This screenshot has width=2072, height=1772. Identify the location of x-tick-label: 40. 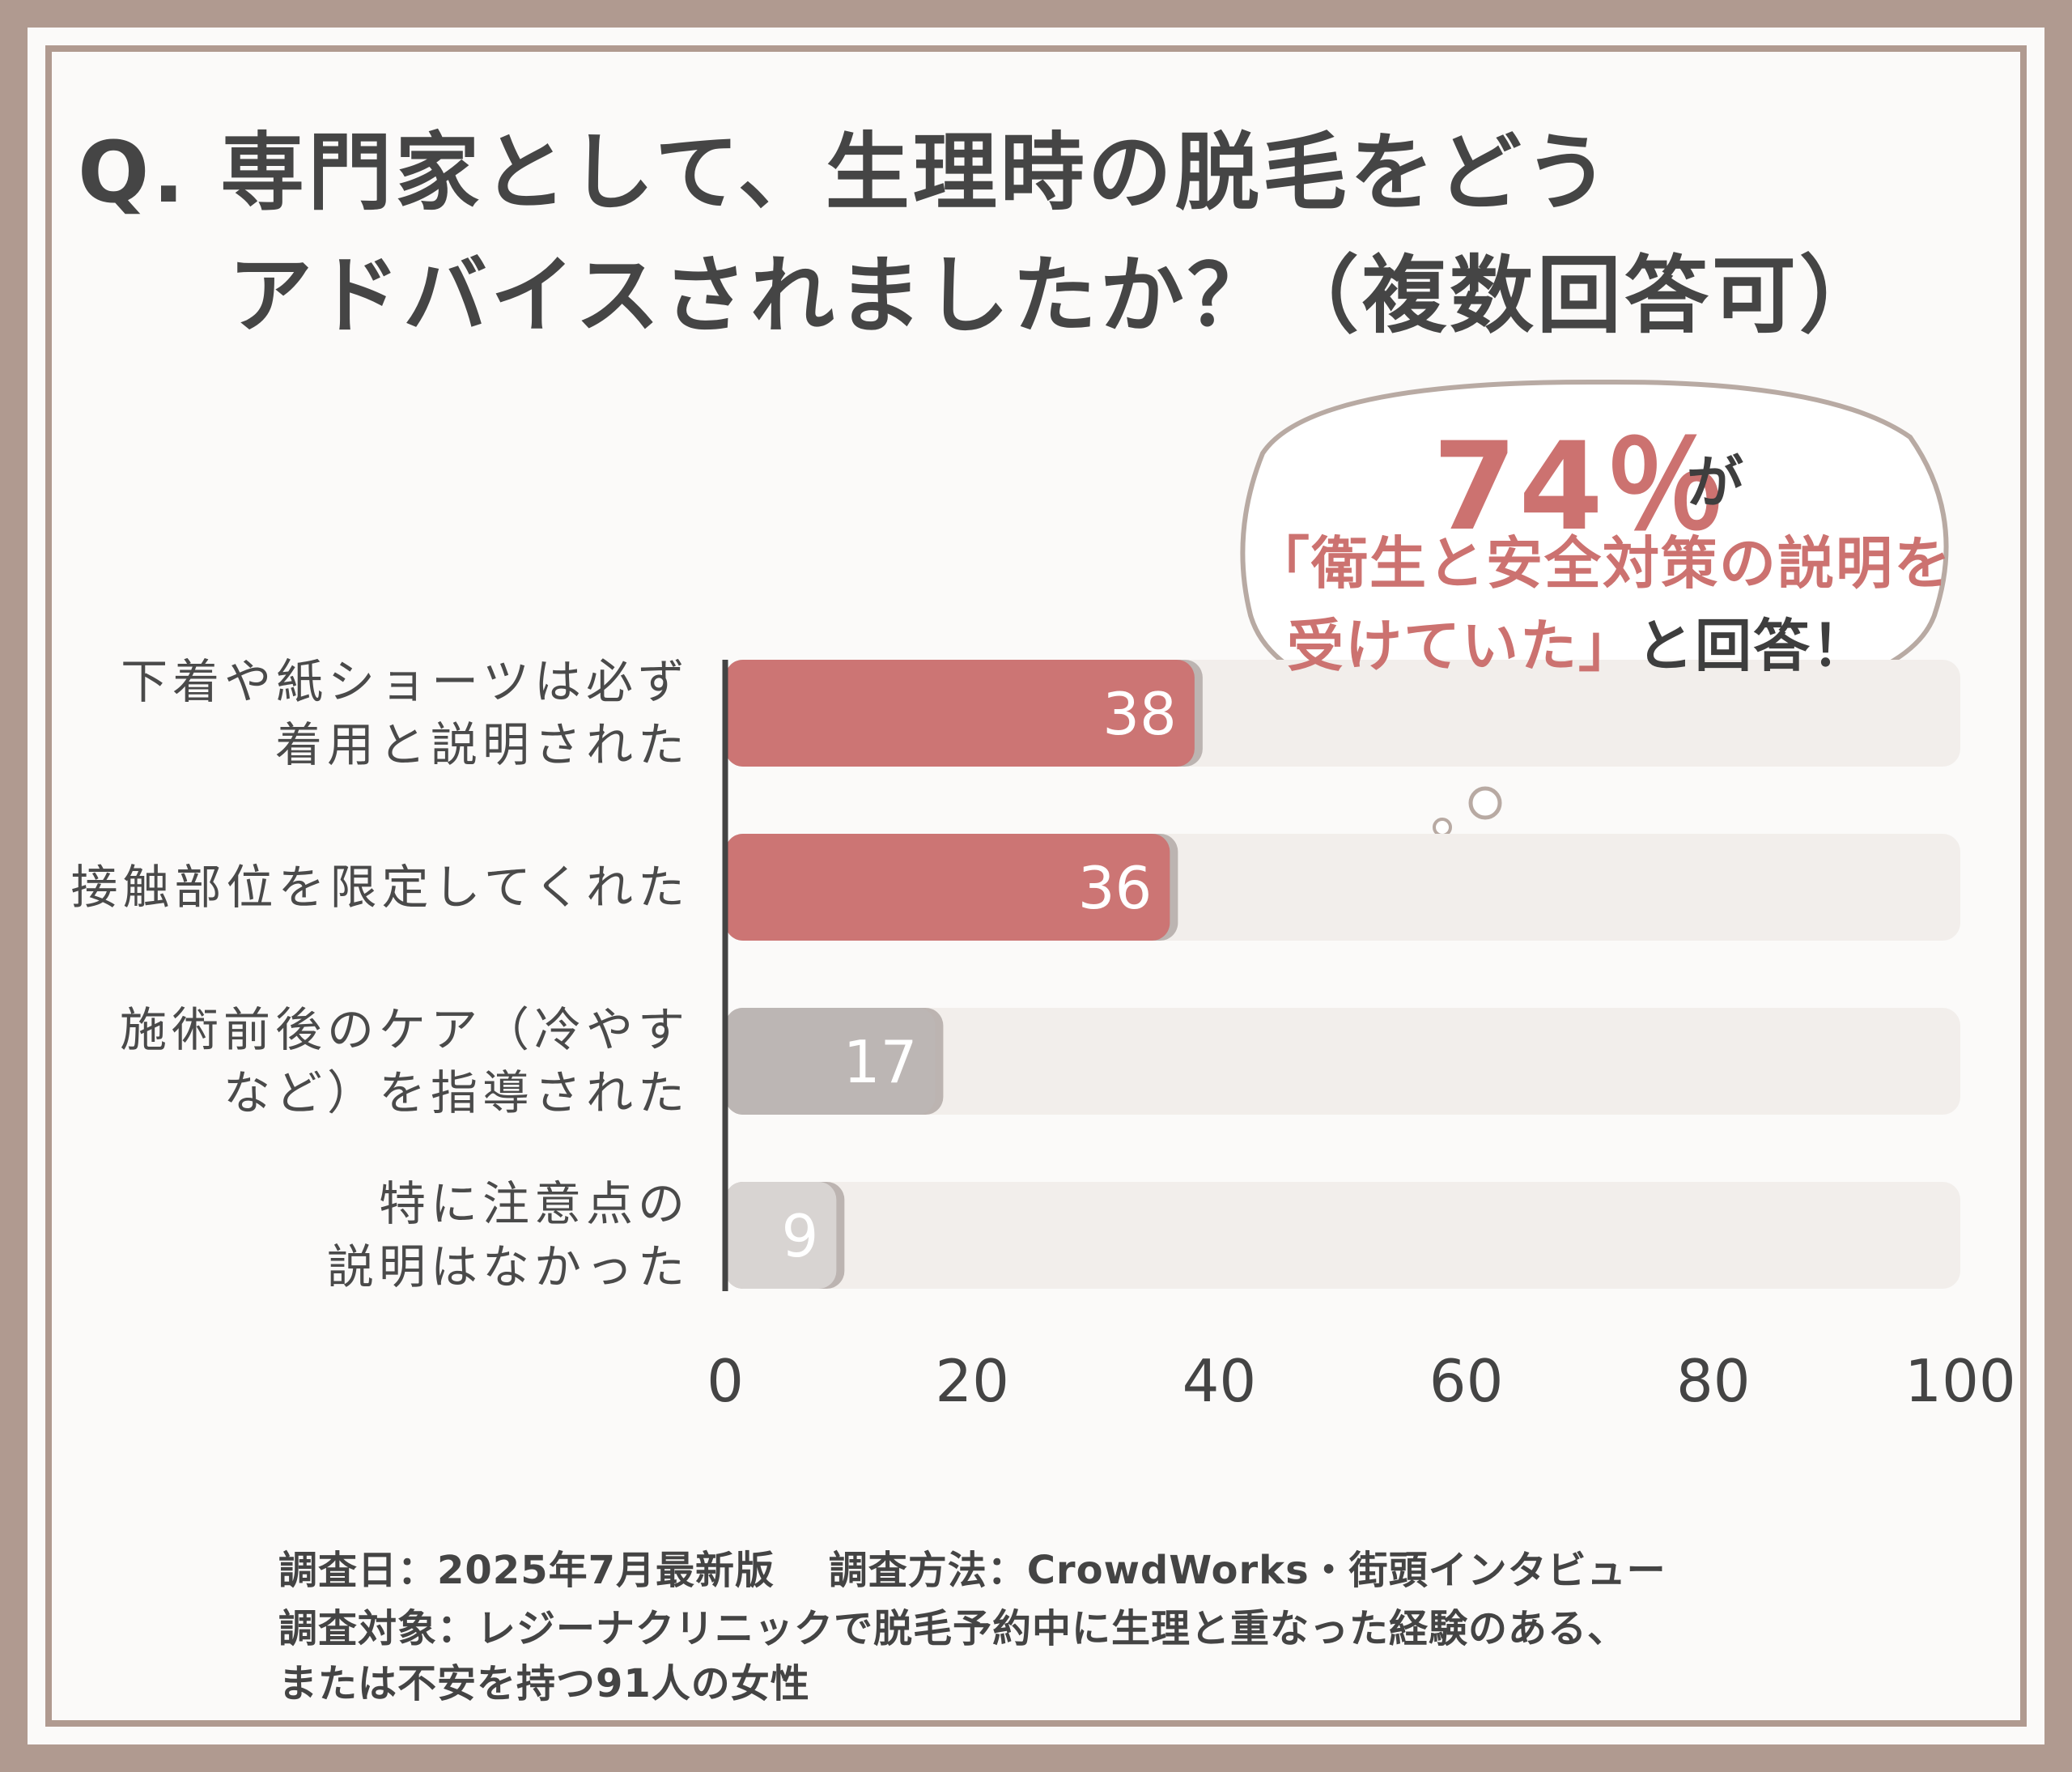
(1219, 1381).